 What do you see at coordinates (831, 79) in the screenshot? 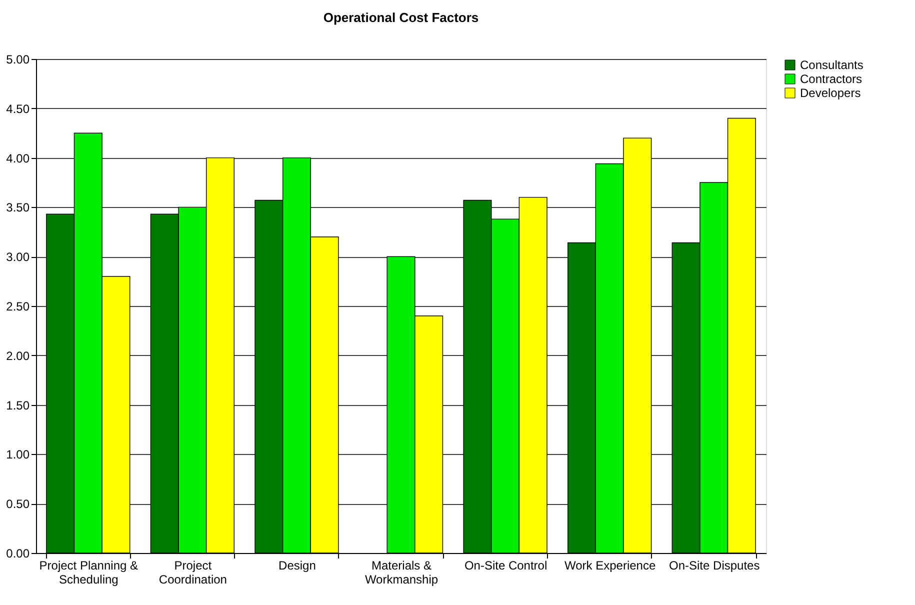
I see `legend-label: Contractors` at bounding box center [831, 79].